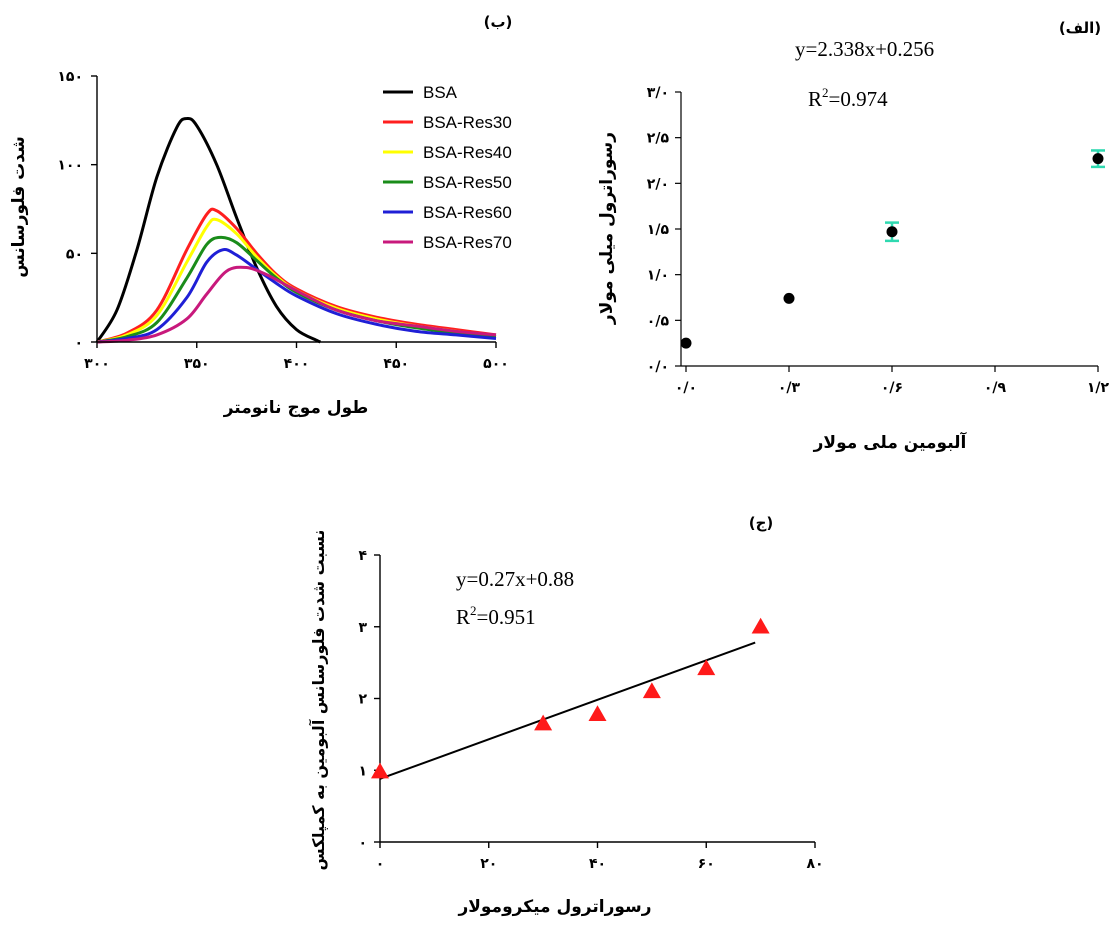  What do you see at coordinates (686, 388) in the screenshot?
I see `x-tick-label-a: ۰/۰` at bounding box center [686, 388].